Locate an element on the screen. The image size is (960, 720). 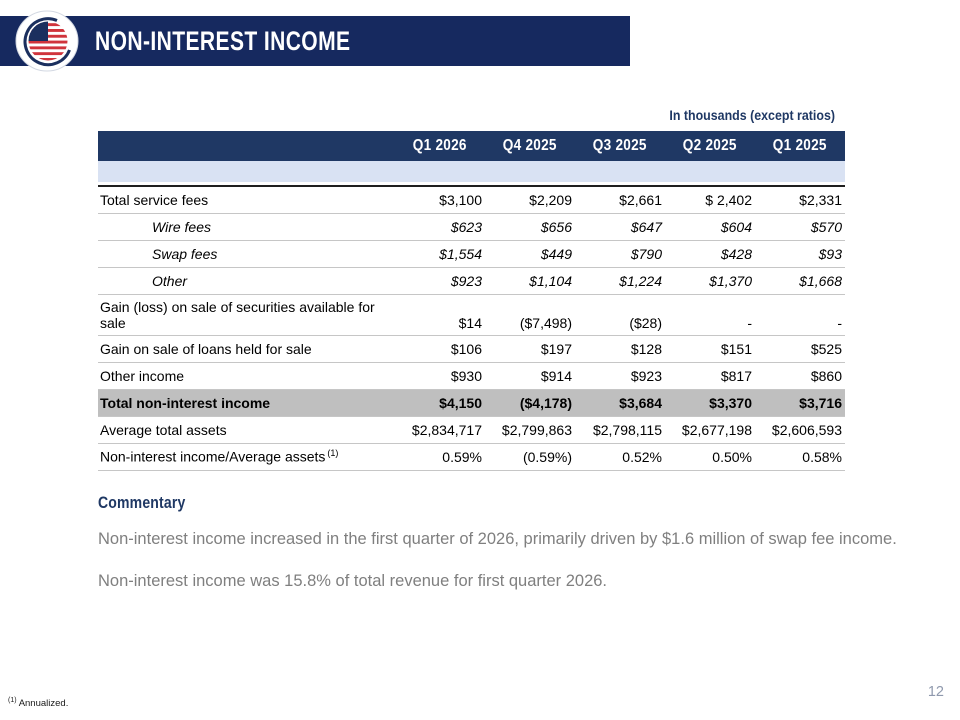
row-label: Total non-interest income is located at coordinates (246, 403).